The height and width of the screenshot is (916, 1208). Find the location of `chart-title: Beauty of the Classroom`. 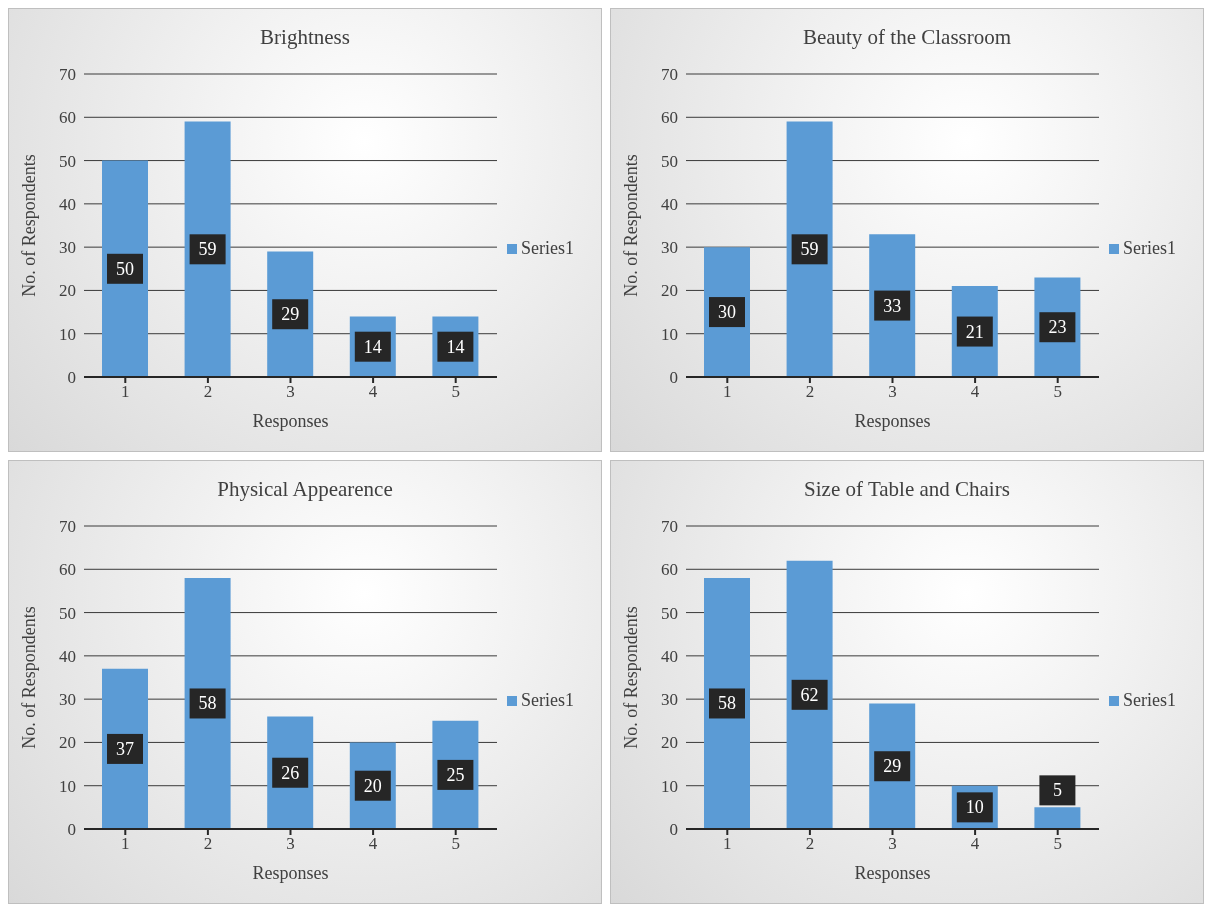

chart-title: Beauty of the Classroom is located at coordinates (907, 36).